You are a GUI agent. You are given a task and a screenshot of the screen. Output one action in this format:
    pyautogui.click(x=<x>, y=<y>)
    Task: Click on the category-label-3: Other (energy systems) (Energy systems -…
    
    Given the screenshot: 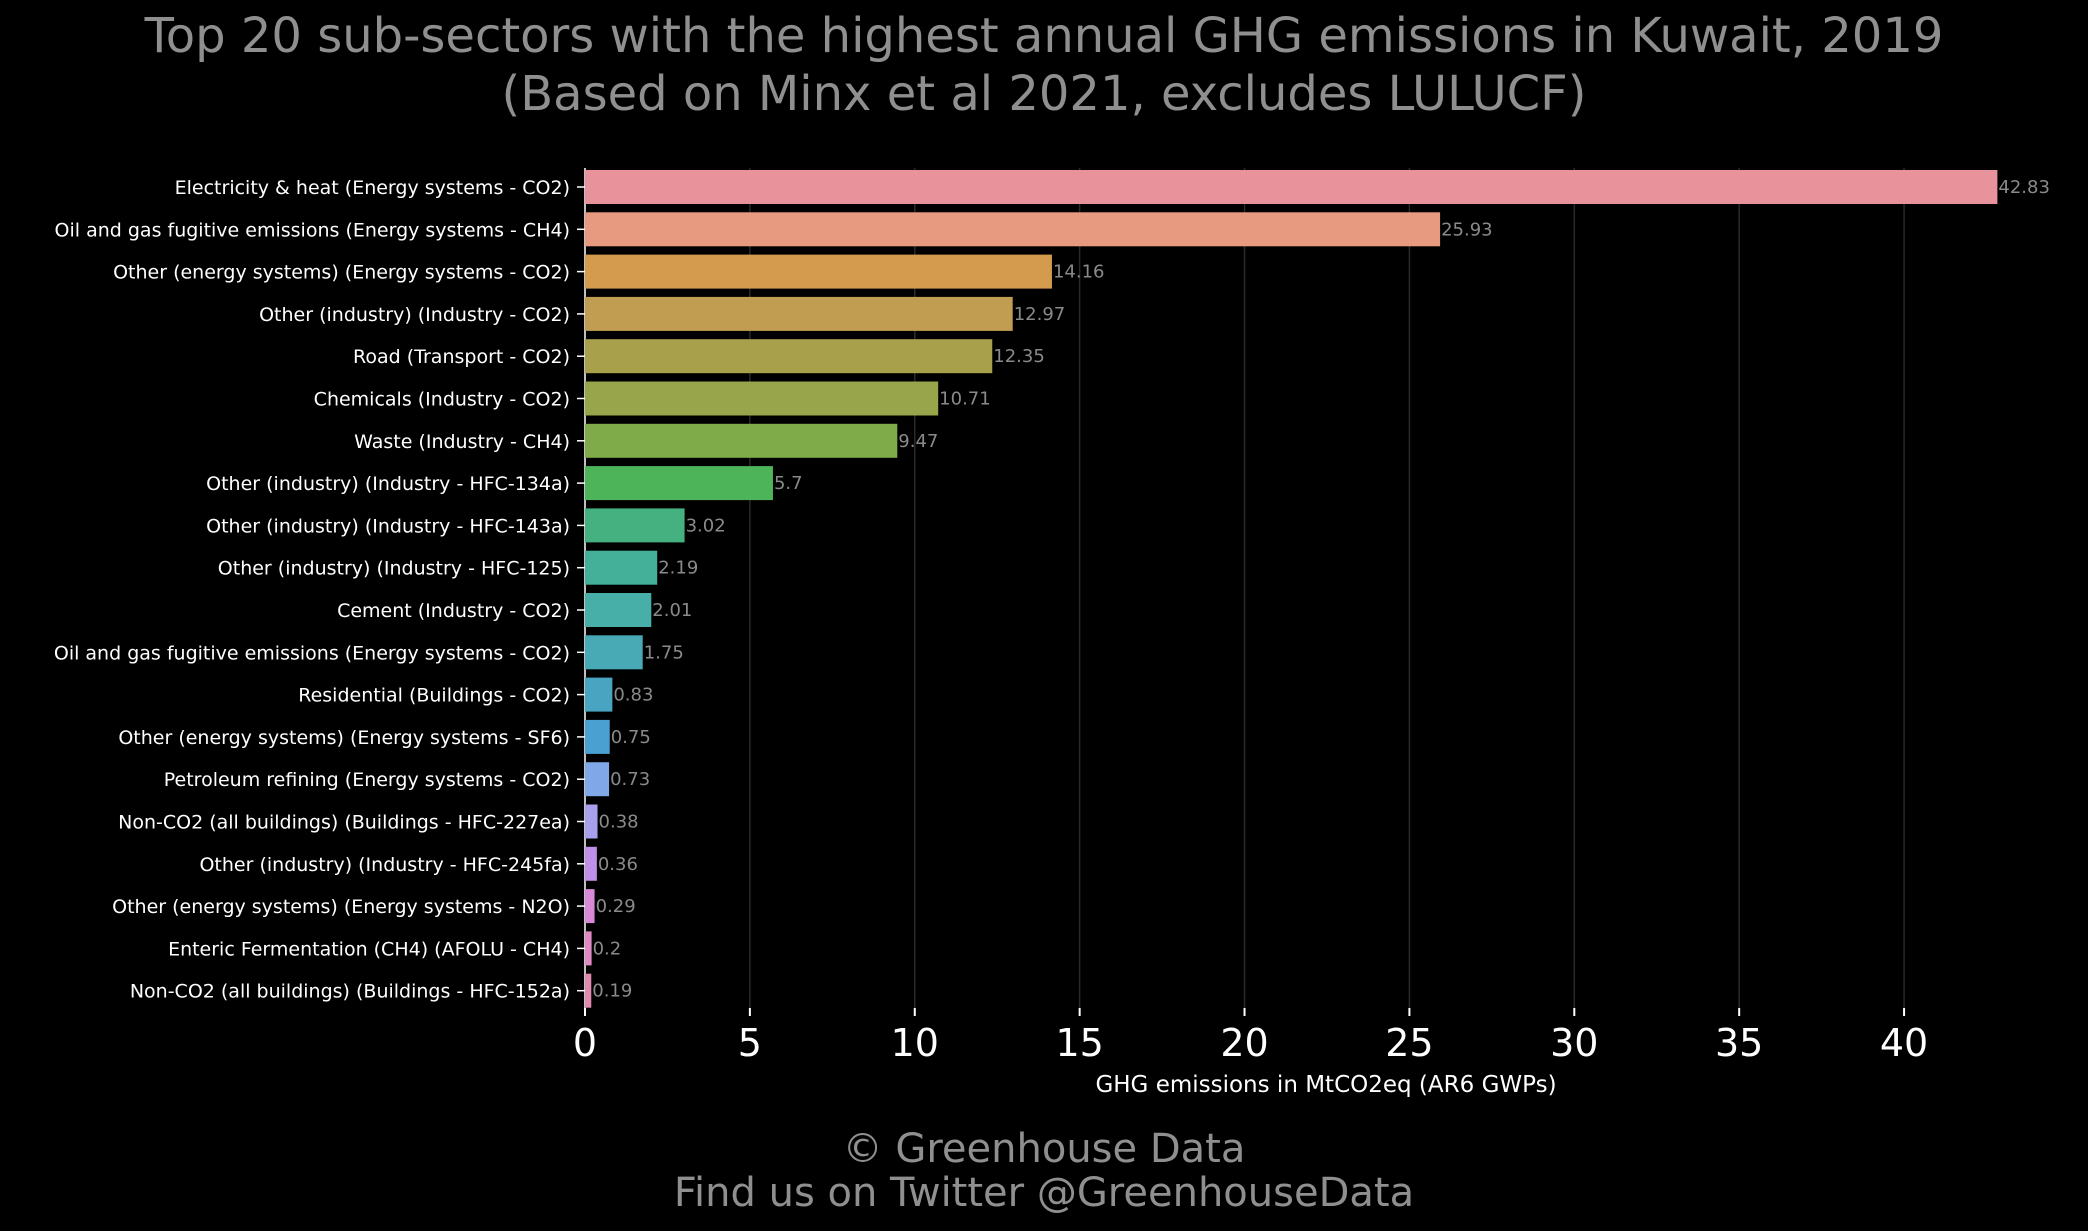 What is the action you would take?
    pyautogui.click(x=341, y=273)
    